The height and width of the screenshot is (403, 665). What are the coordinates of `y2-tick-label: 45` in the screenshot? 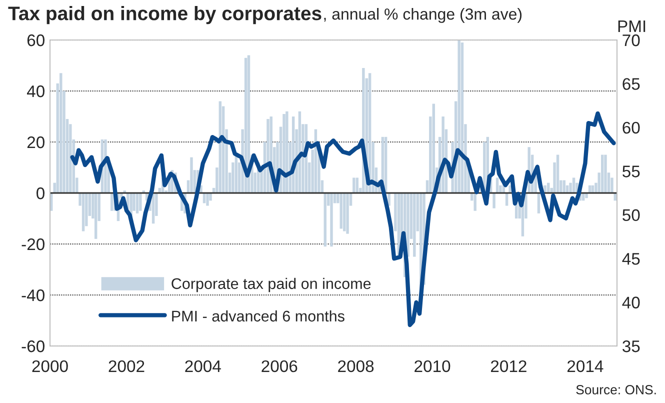 It's located at (631, 259).